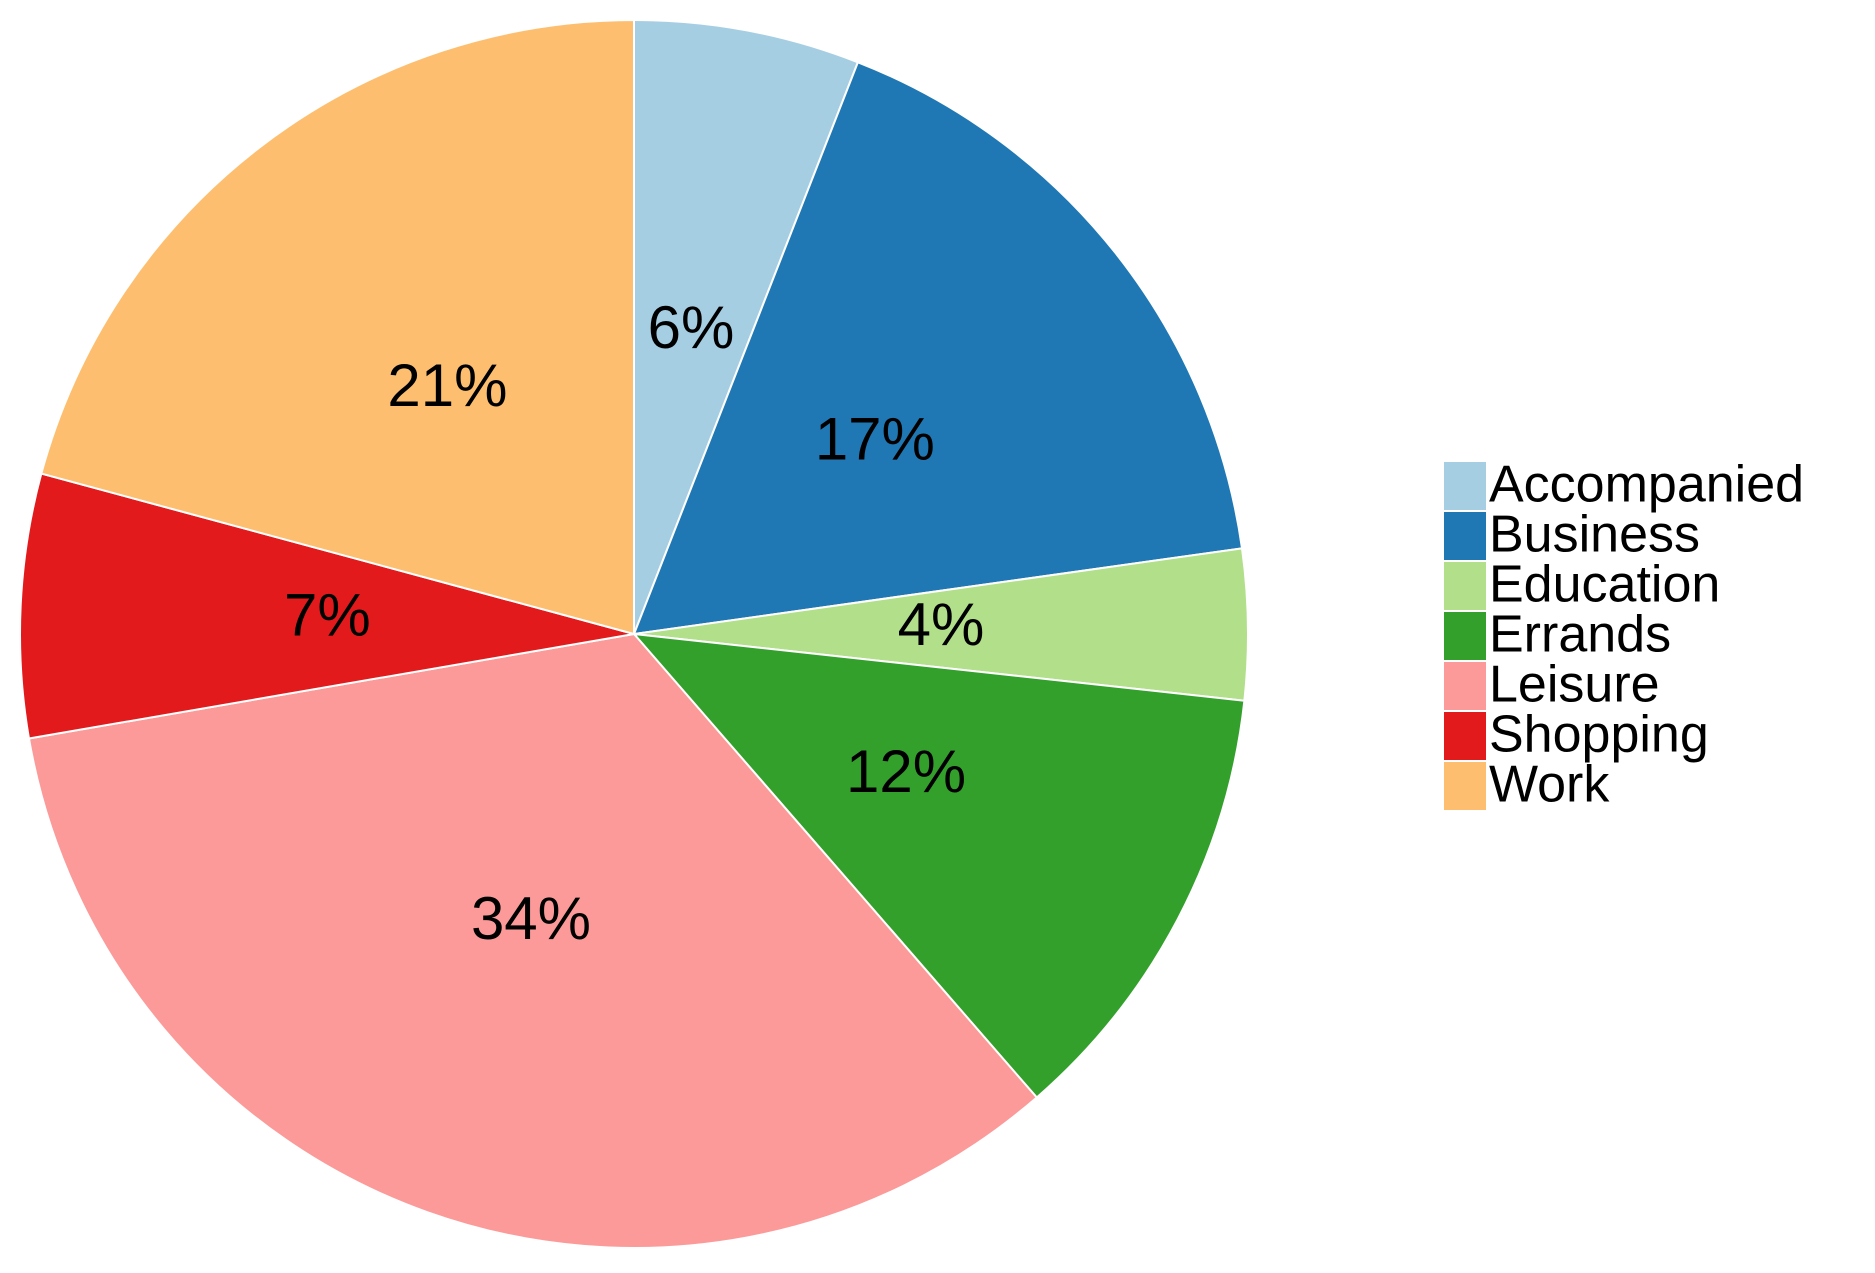  Describe the element at coordinates (941, 624) in the screenshot. I see `slice-label: 4%` at that location.